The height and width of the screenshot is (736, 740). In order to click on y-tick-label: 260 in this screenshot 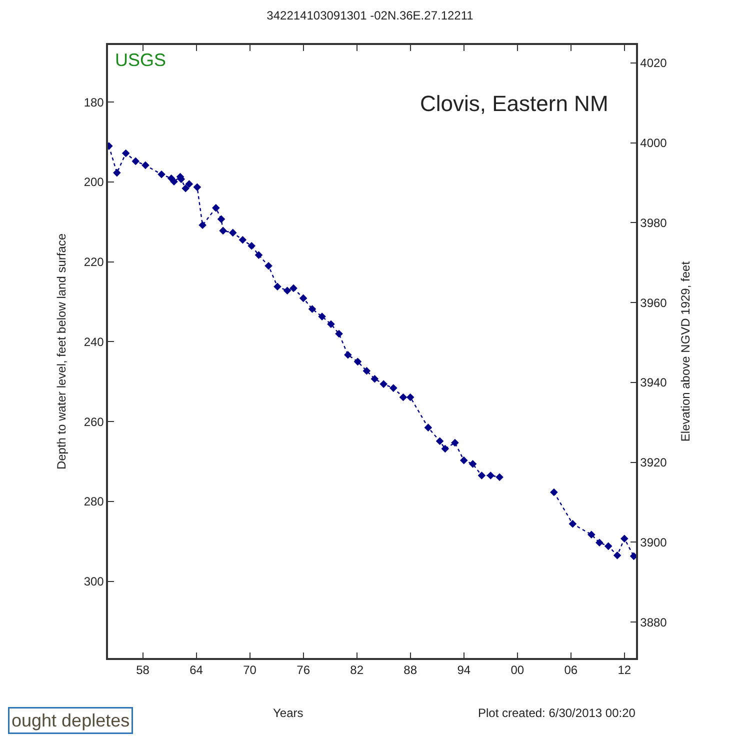, I will do `click(94, 421)`.